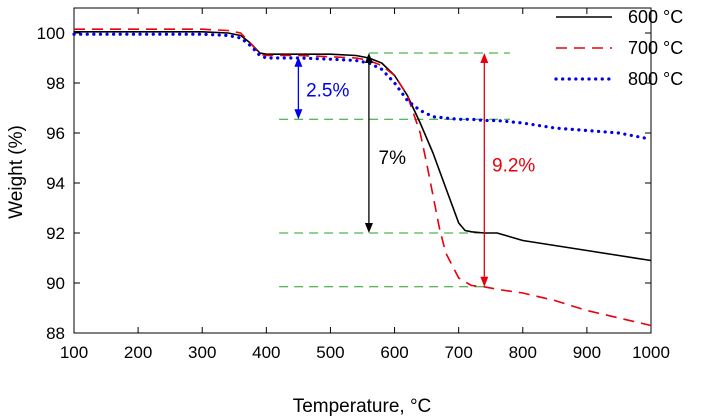 The width and height of the screenshot is (706, 420). What do you see at coordinates (655, 17) in the screenshot?
I see `legend-label: 600 °C` at bounding box center [655, 17].